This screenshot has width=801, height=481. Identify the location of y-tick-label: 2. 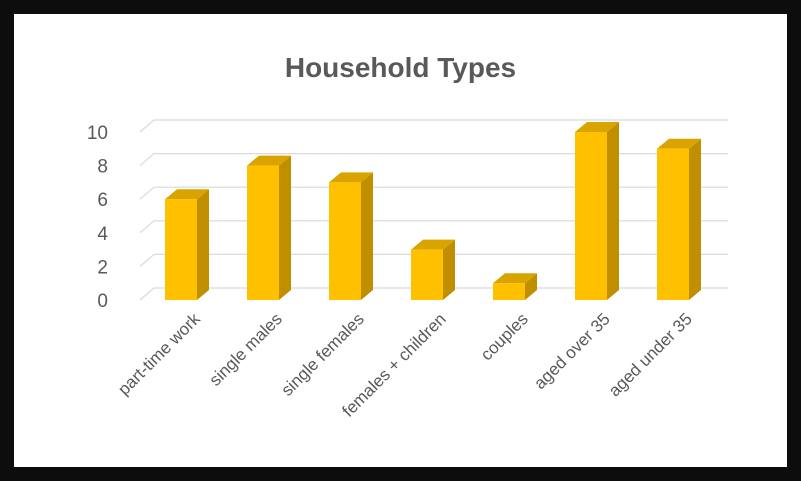
(102, 267).